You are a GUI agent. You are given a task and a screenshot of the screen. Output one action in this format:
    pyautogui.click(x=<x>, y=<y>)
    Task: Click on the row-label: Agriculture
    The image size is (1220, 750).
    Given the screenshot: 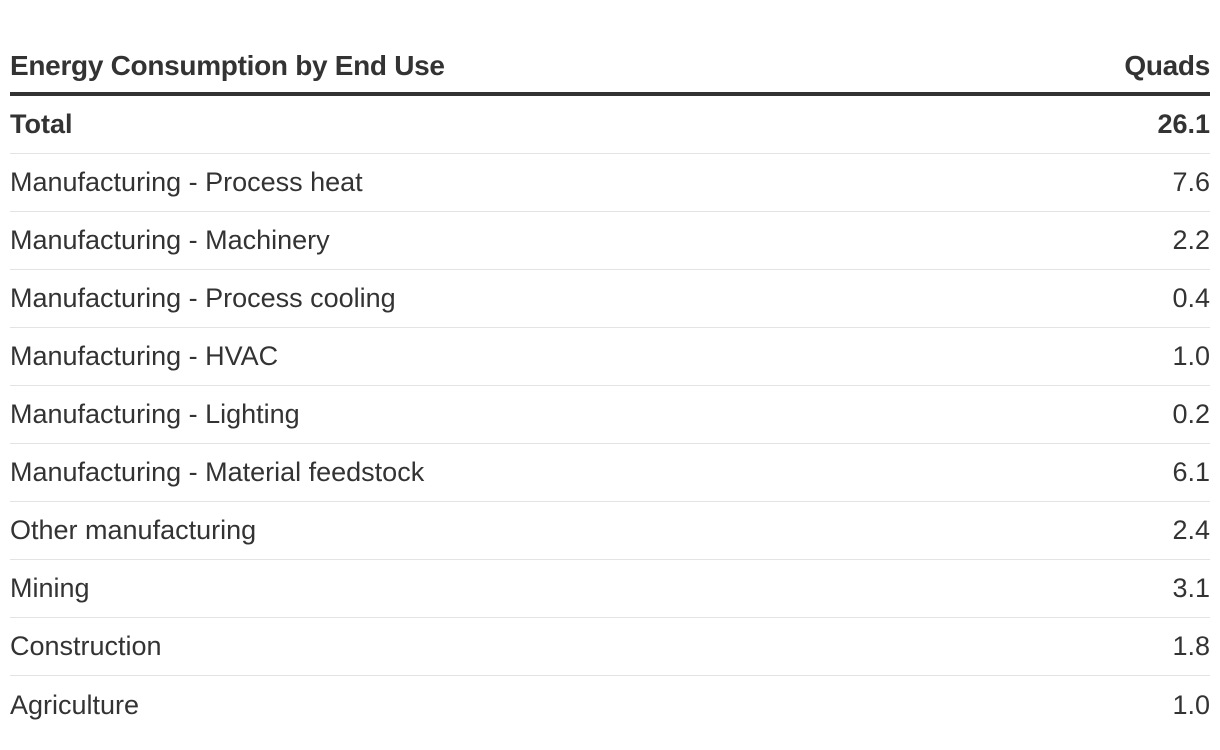 What is the action you would take?
    pyautogui.click(x=75, y=704)
    